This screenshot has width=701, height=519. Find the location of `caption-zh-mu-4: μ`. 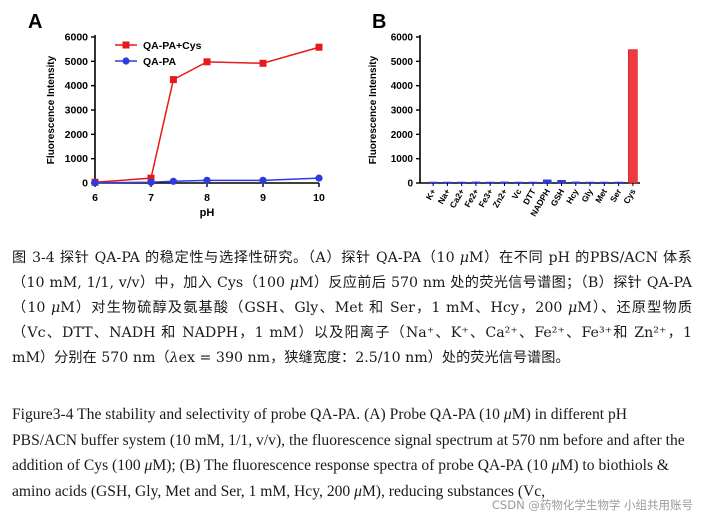

caption-zh-mu-4: μ is located at coordinates (573, 308).